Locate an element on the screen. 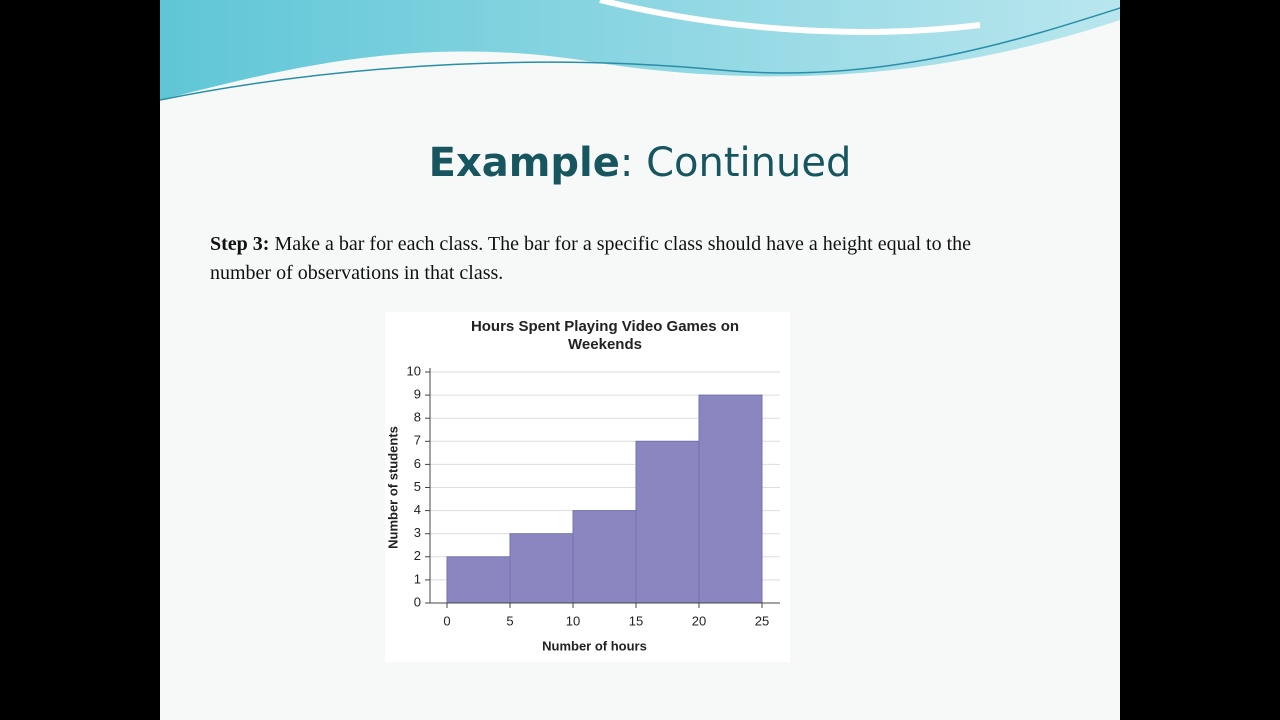 Image resolution: width=1280 pixels, height=720 pixels. x-tick-label: 20 is located at coordinates (699, 620).